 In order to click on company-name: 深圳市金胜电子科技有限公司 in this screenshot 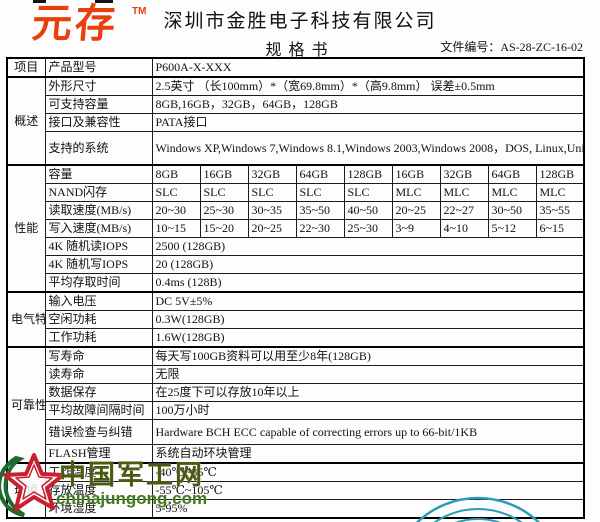, I will do `click(300, 21)`.